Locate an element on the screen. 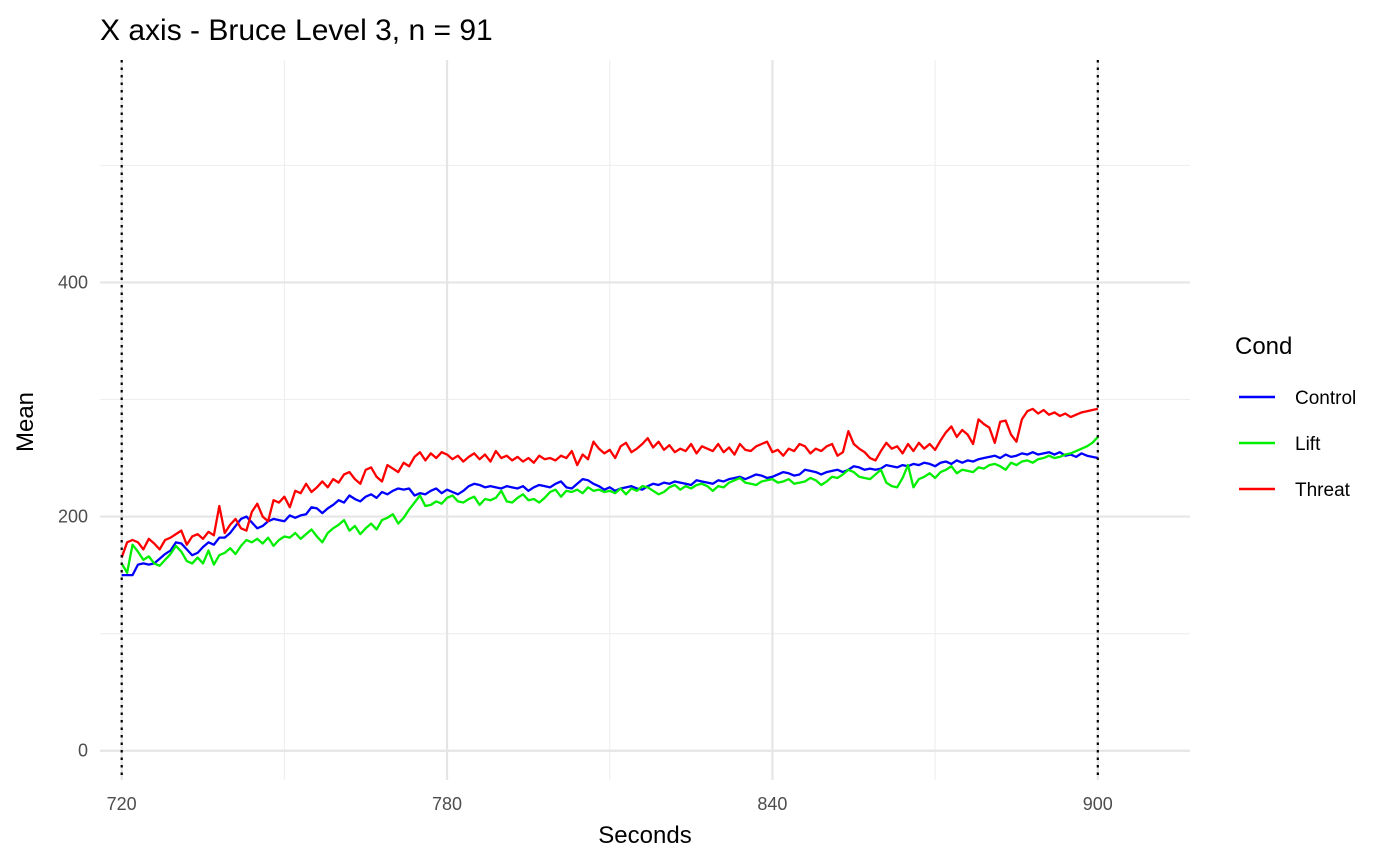  y-axis-ticks: 0 200 400 is located at coordinates (73, 516).